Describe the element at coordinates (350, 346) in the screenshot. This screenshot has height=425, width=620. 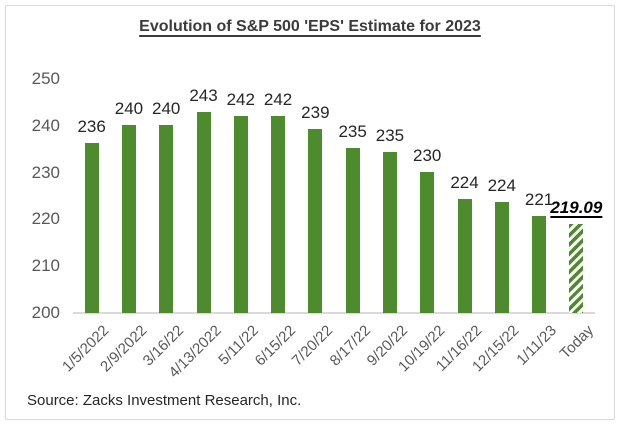
I see `x-axis-tick-label: 8/17/22` at that location.